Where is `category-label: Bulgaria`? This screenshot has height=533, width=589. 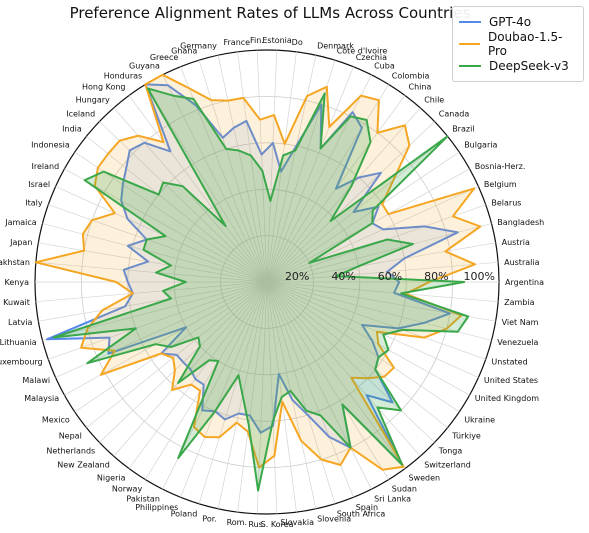 category-label: Bulgaria is located at coordinates (480, 145).